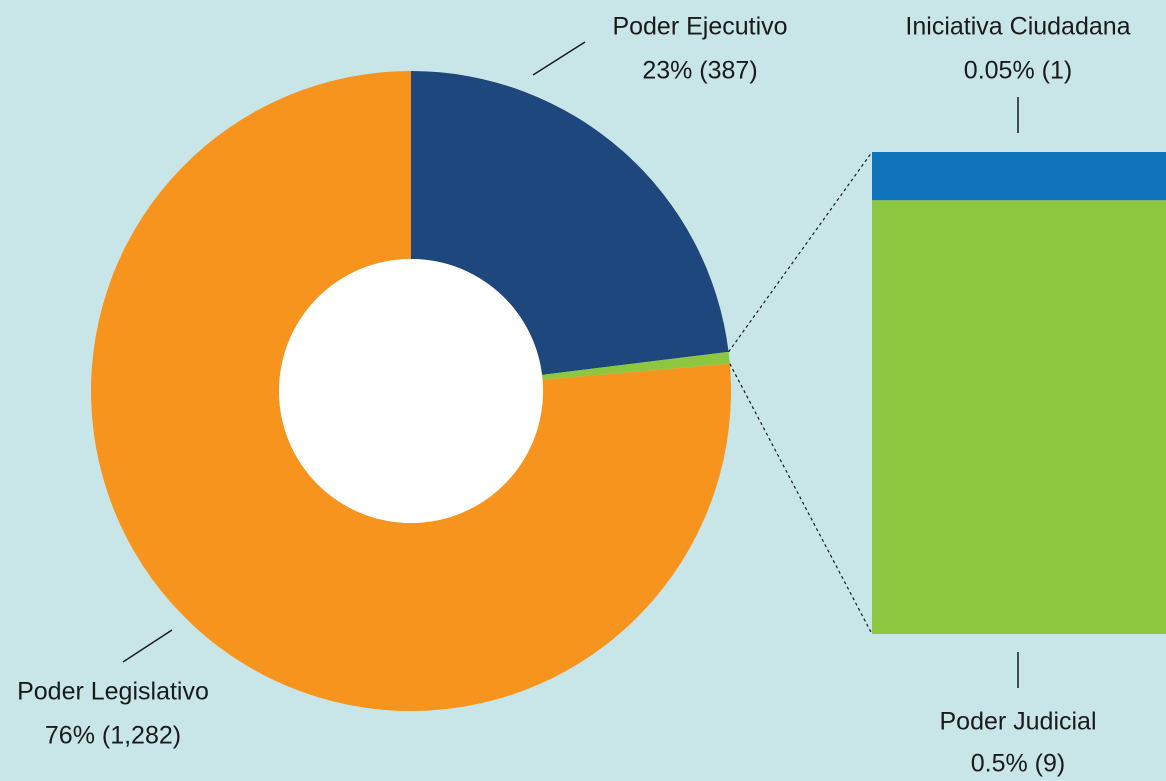 The width and height of the screenshot is (1166, 781). Describe the element at coordinates (1017, 27) in the screenshot. I see `bar-label: Iniciativa Ciudadana` at that location.